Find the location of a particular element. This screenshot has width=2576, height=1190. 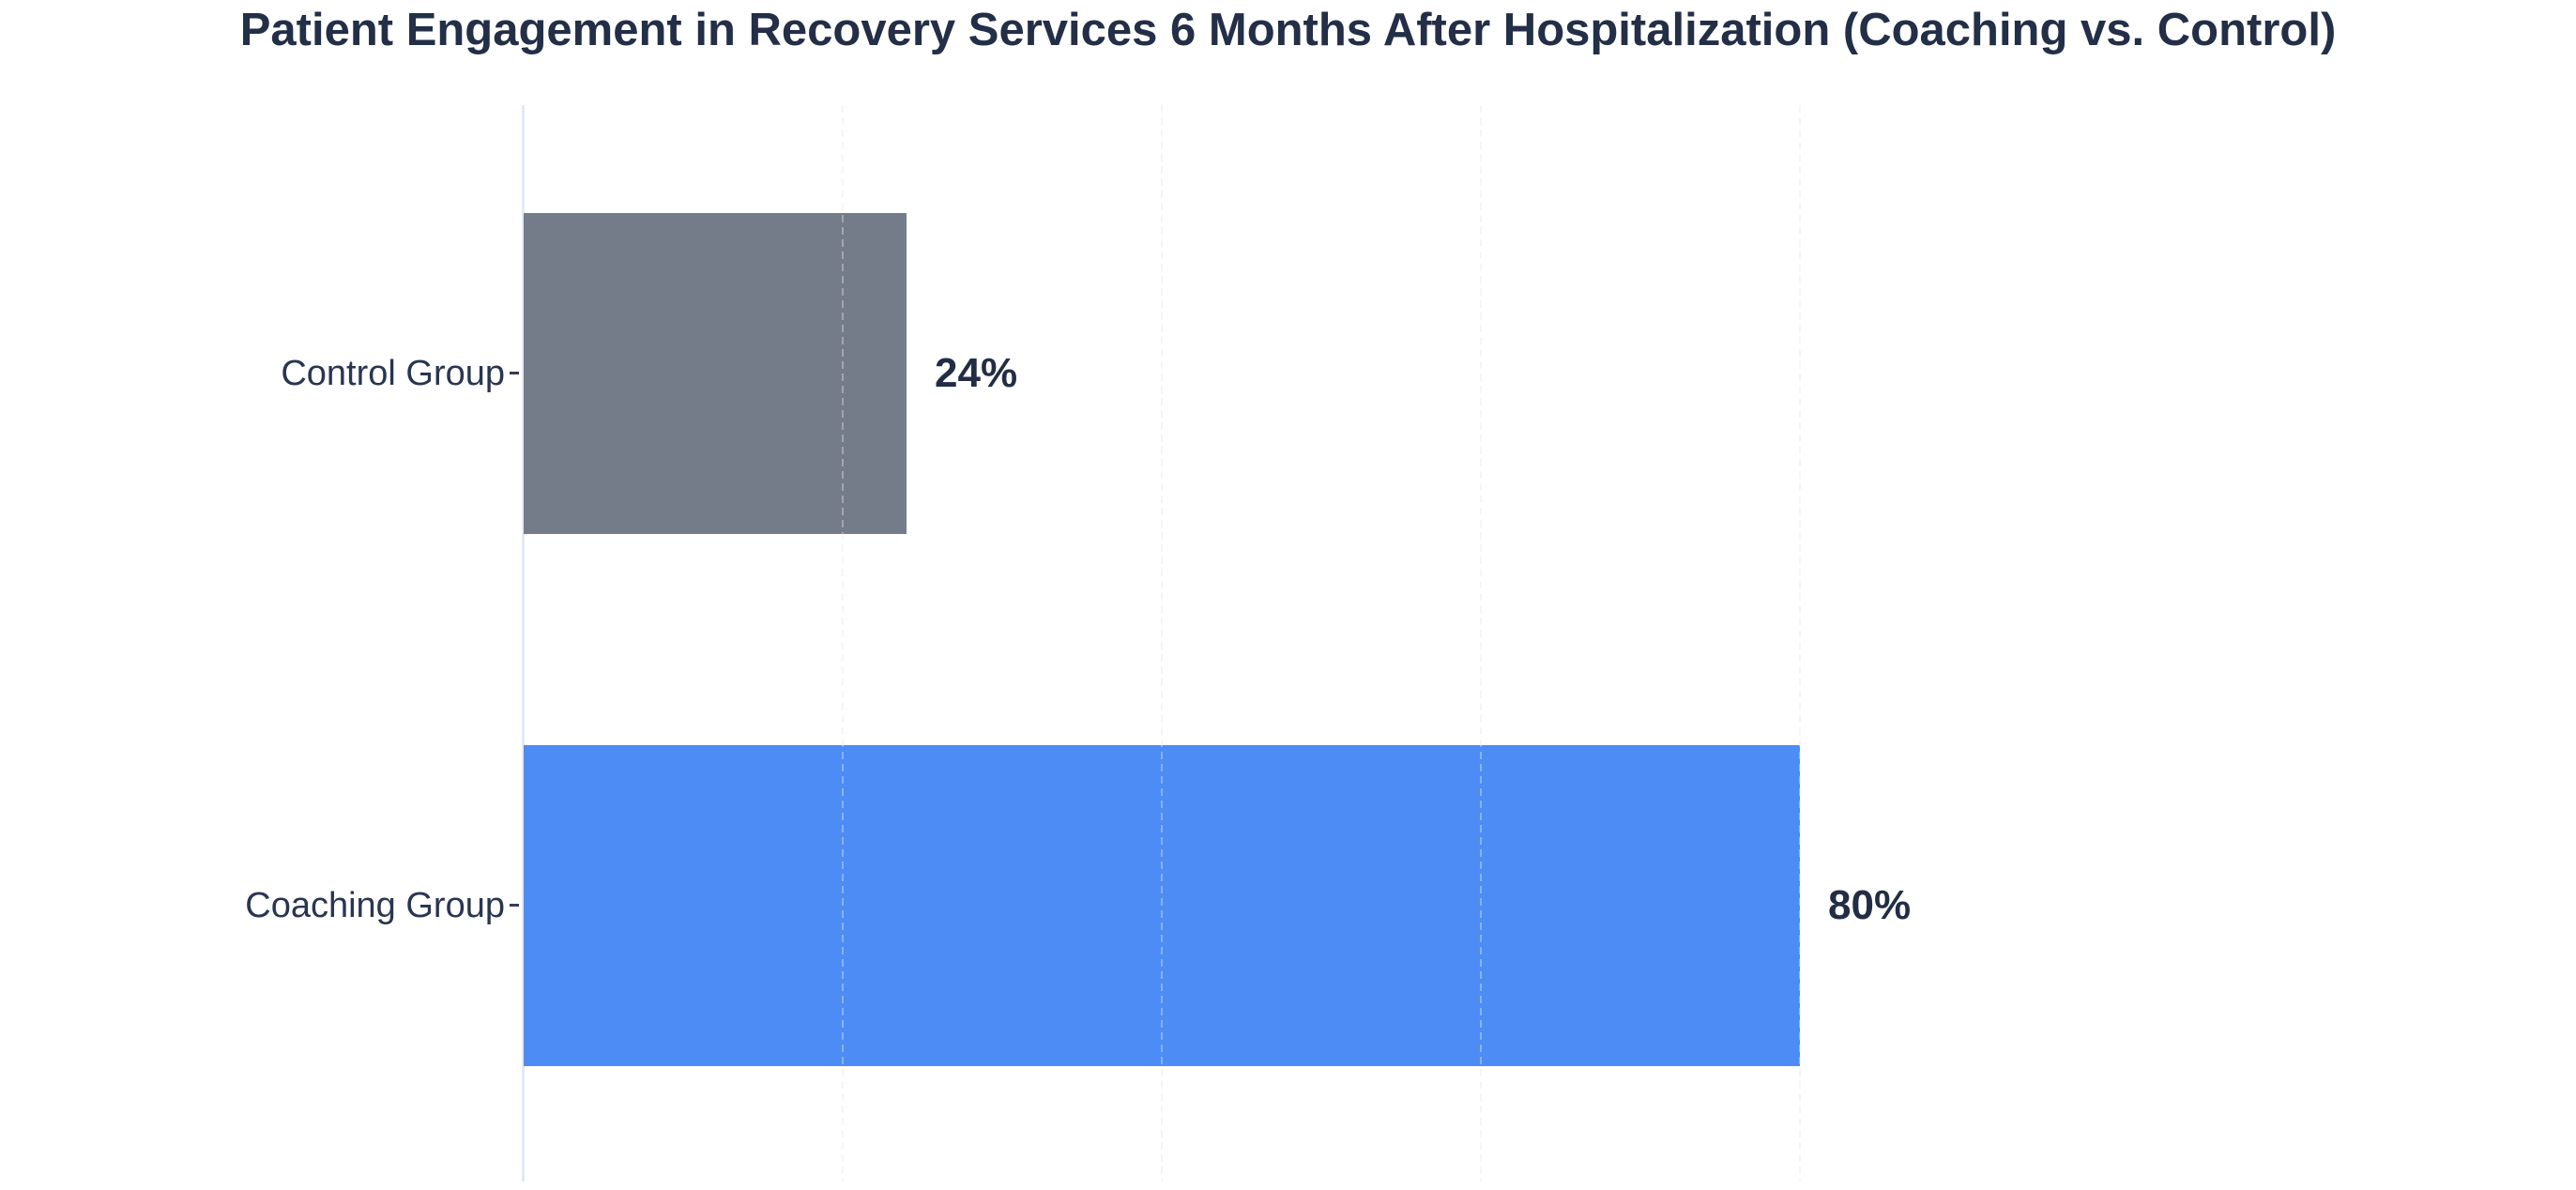

bar-coaching-group is located at coordinates (1162, 905).